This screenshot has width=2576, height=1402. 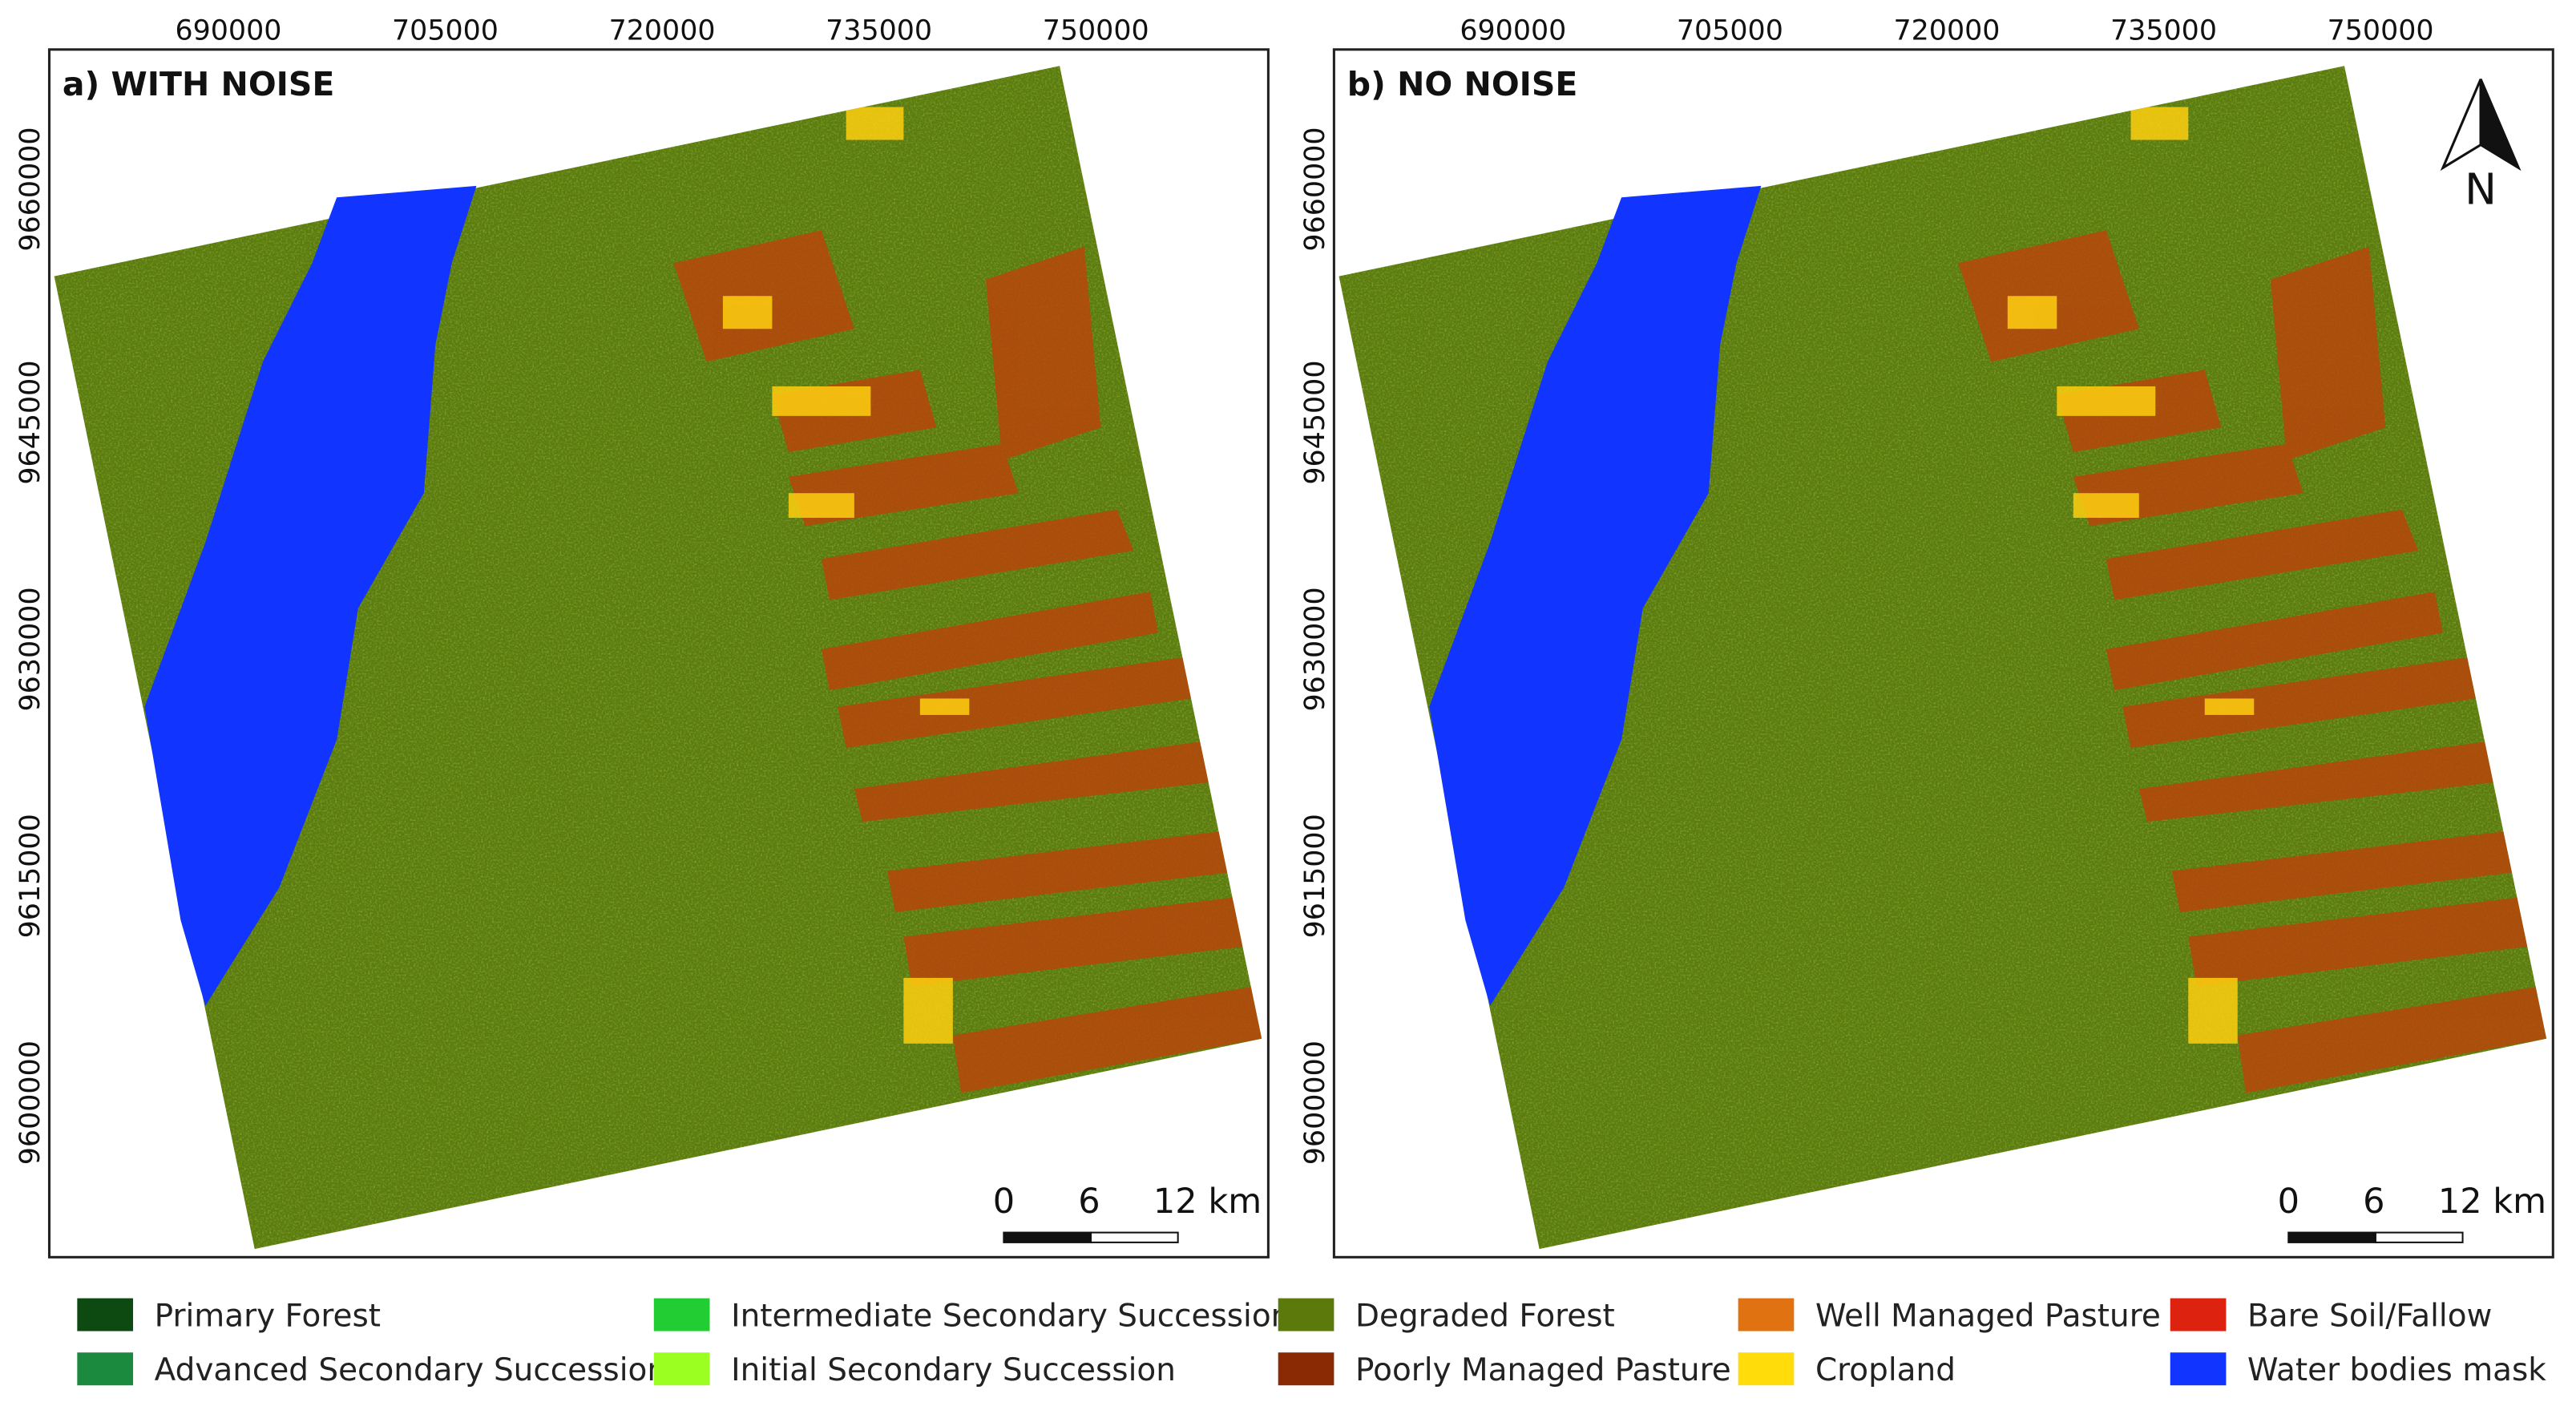 What do you see at coordinates (1543, 1370) in the screenshot?
I see `legend-label: Poorly Managed Pasture` at bounding box center [1543, 1370].